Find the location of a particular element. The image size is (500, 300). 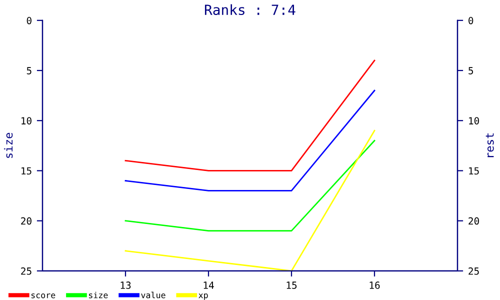

y2-tick-label: 15 is located at coordinates (474, 171).